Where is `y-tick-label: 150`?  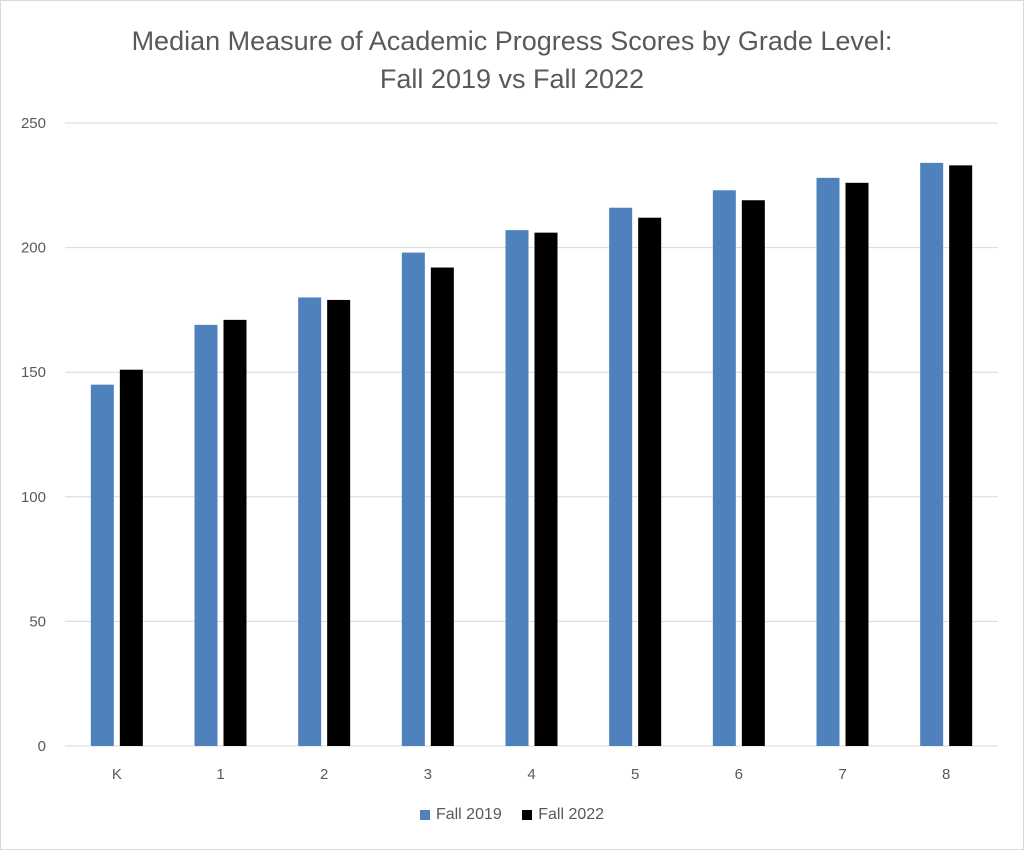
y-tick-label: 150 is located at coordinates (33, 372).